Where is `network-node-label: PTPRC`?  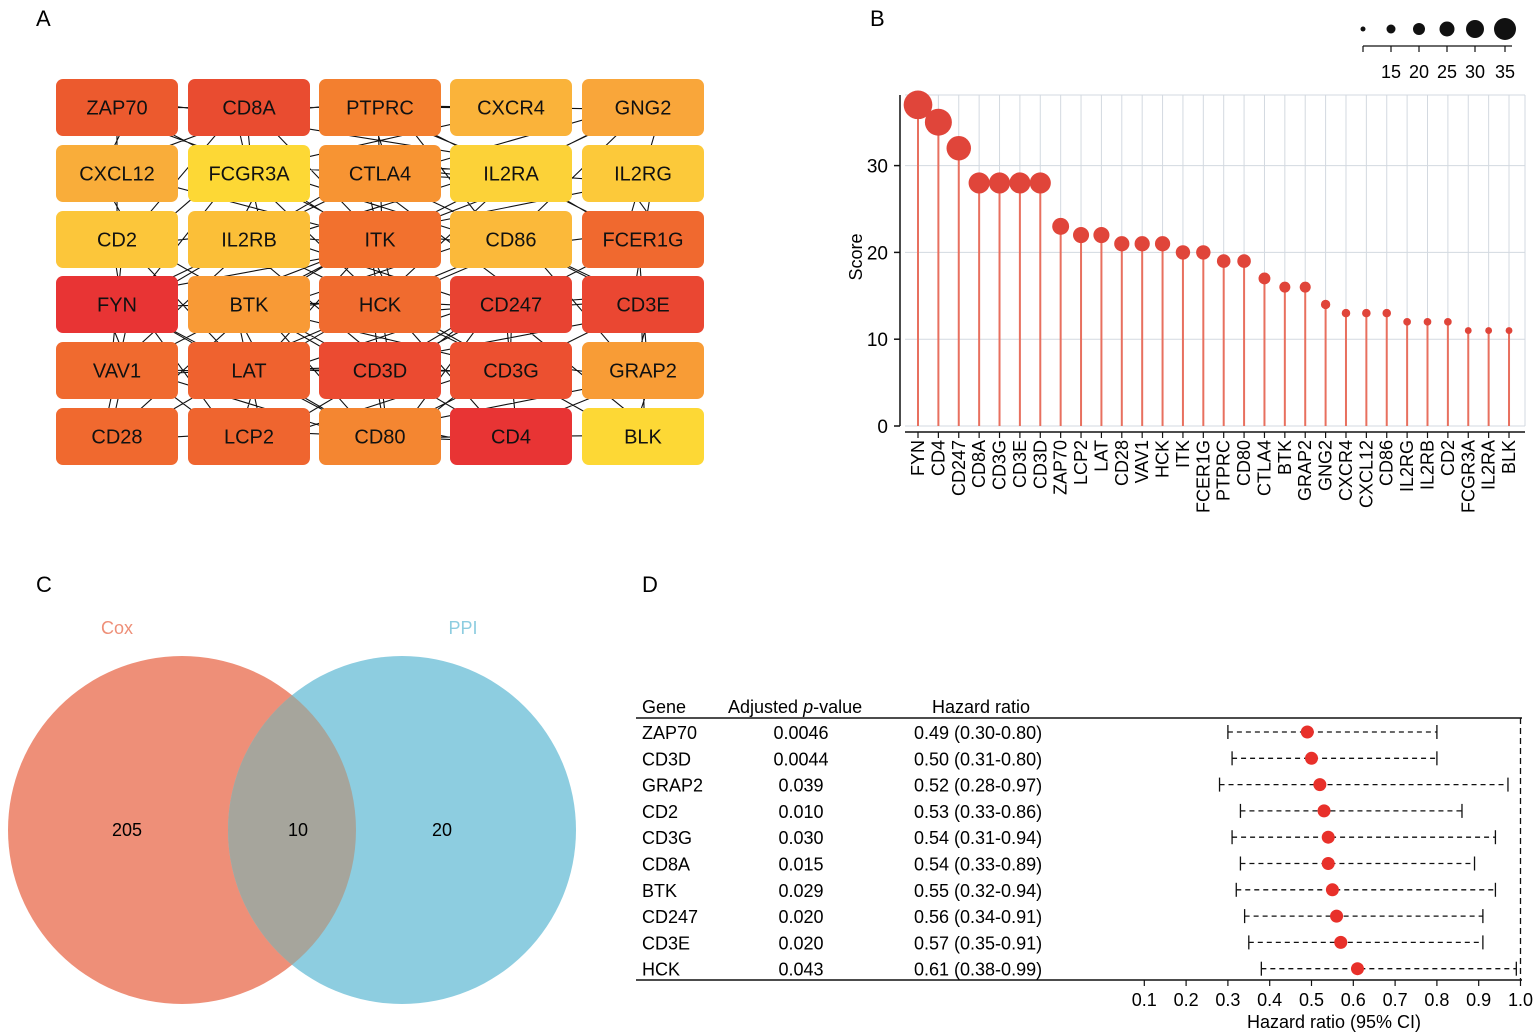
network-node-label: PTPRC is located at coordinates (380, 109).